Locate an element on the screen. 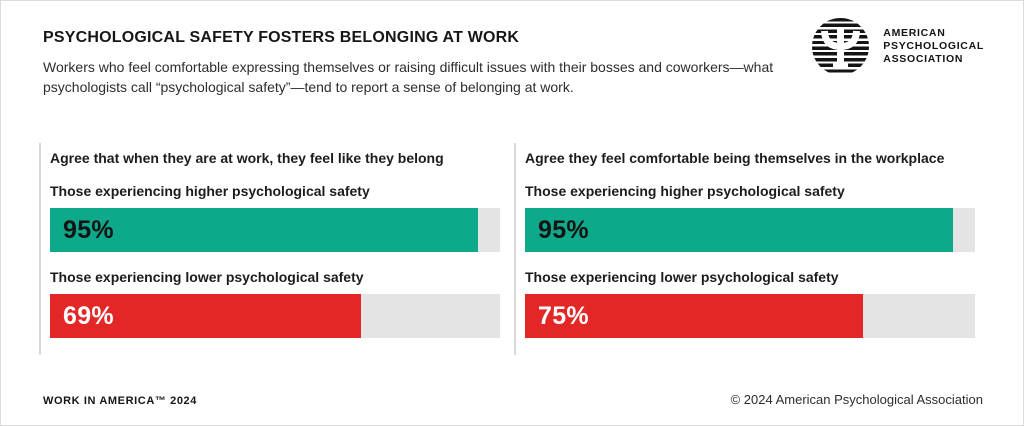  bar-track: 69% is located at coordinates (275, 316).